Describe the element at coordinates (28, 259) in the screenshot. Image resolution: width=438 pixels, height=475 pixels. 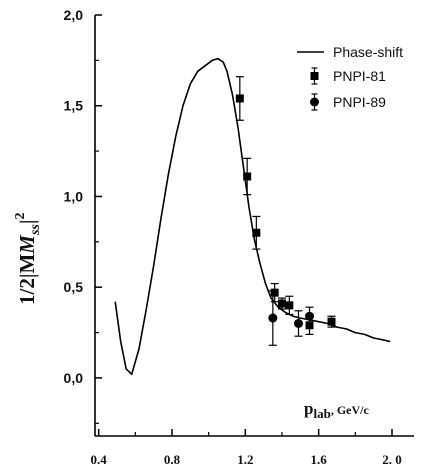
I see `y-axis-label: 1/2|MMss|2` at that location.